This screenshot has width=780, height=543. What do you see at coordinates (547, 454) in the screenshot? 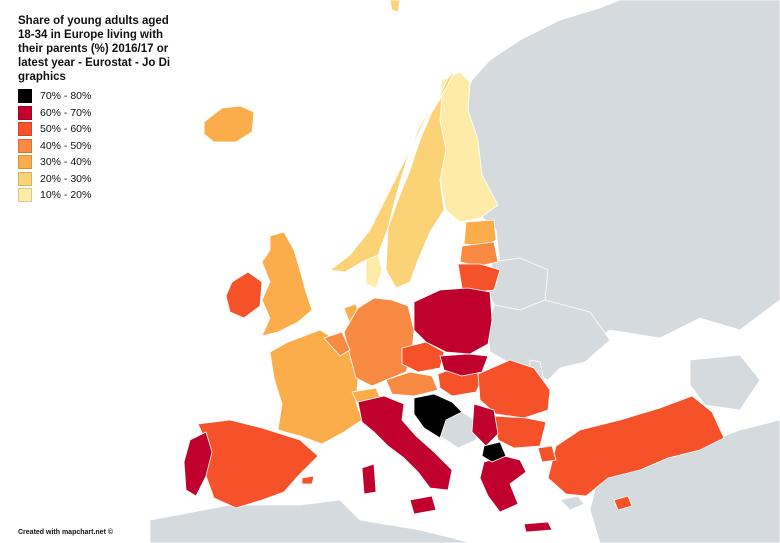
I see `country-turkey-thrace` at bounding box center [547, 454].